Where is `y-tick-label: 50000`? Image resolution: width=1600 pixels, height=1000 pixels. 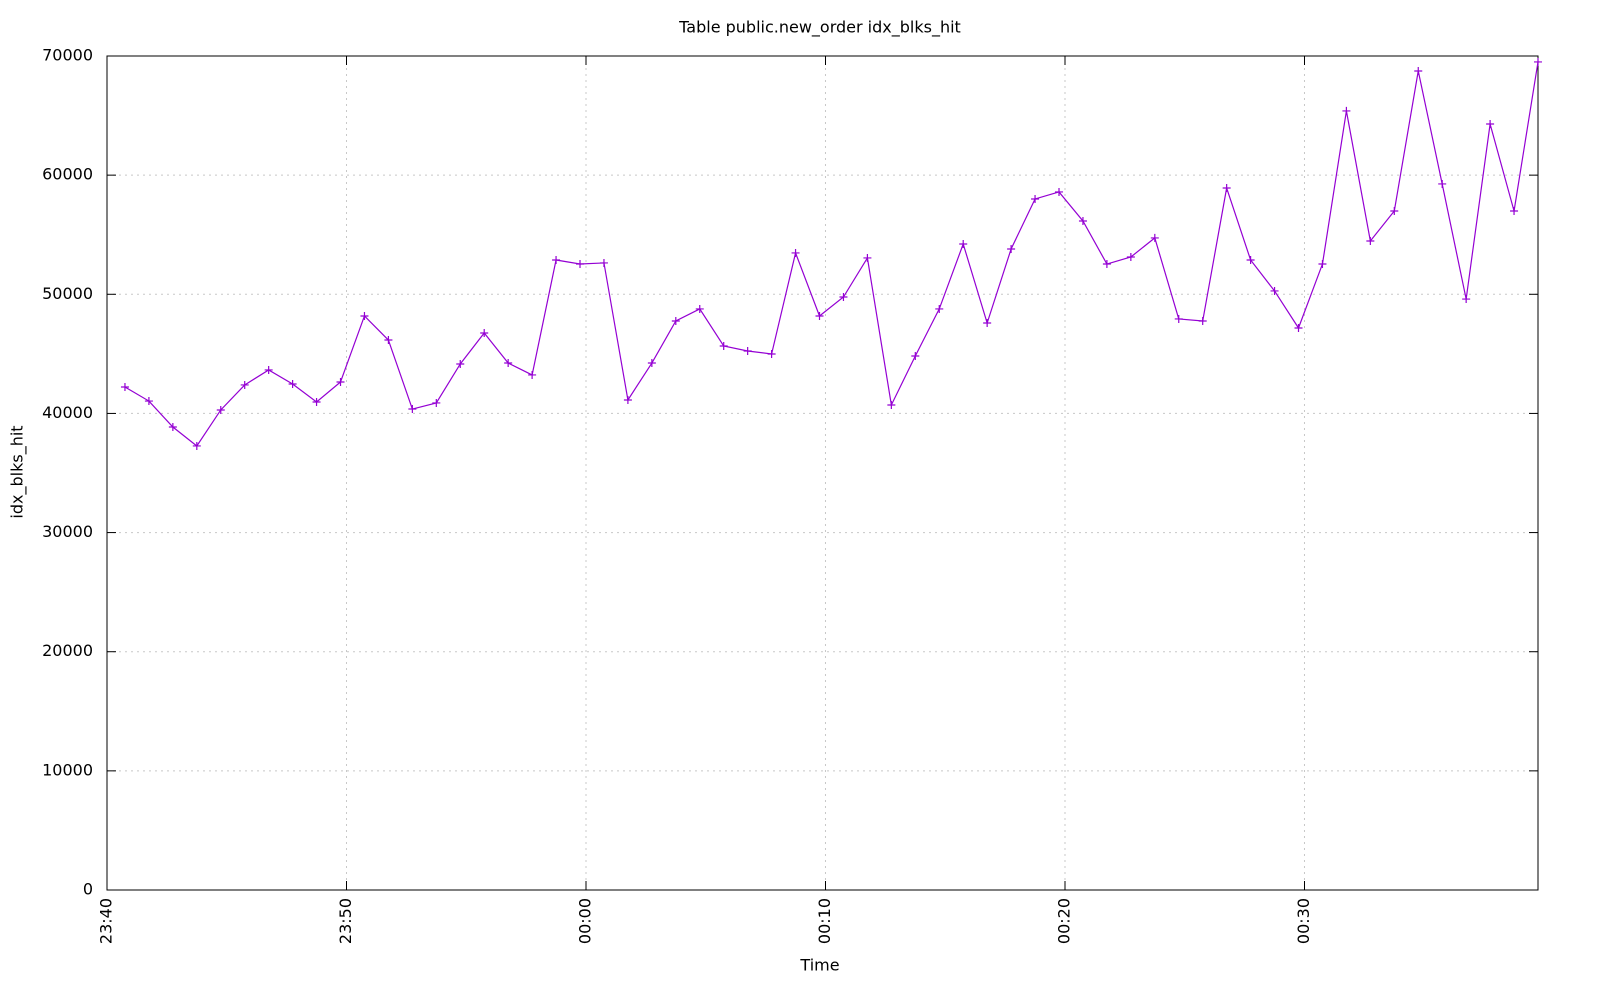 y-tick-label: 50000 is located at coordinates (67, 293).